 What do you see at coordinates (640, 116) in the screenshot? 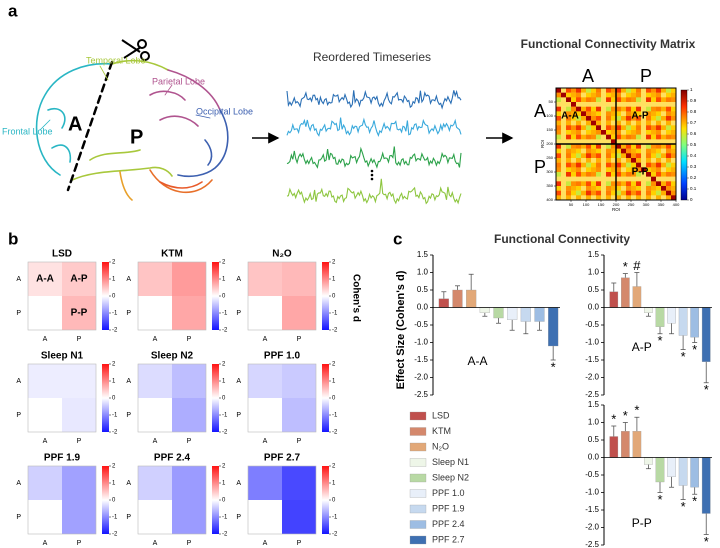
I see `block-label: A-P` at bounding box center [640, 116].